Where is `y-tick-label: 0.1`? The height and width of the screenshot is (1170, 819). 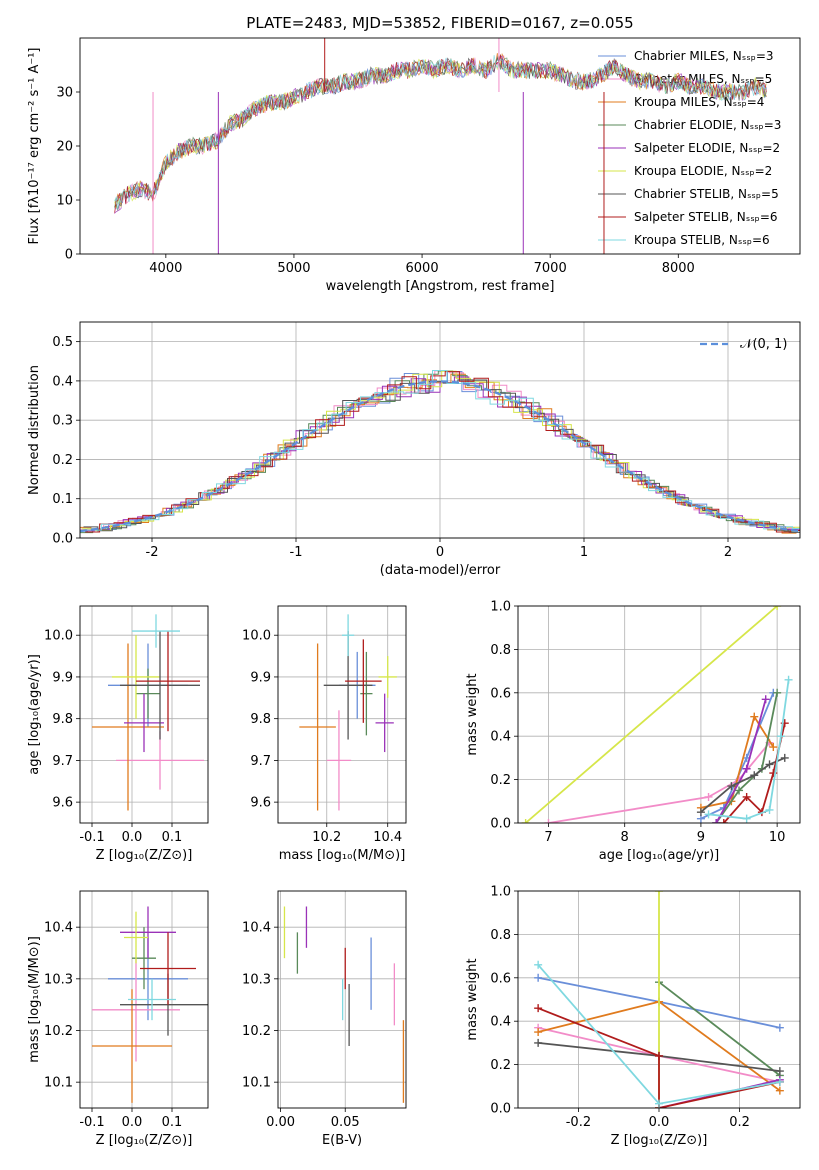
y-tick-label: 0.1 is located at coordinates (62, 499).